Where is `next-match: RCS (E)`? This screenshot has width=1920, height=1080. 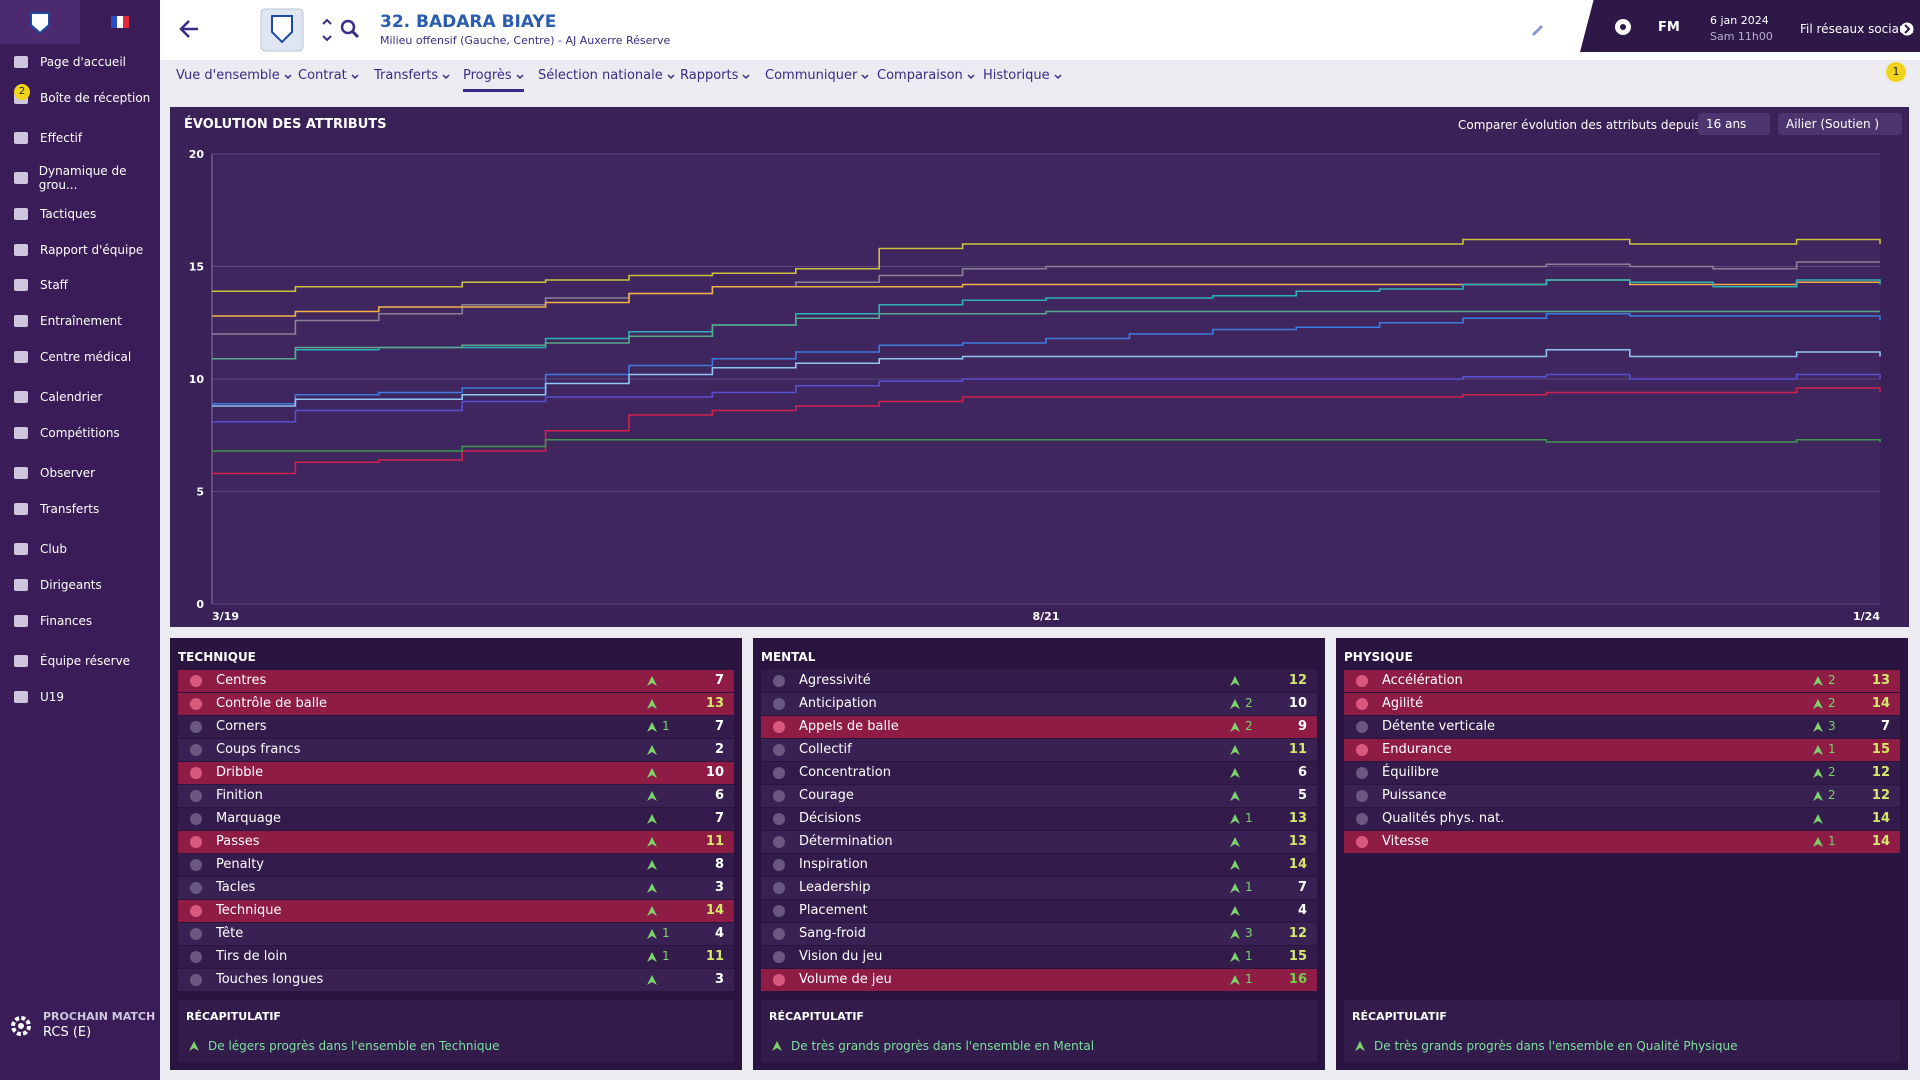
next-match: RCS (E) is located at coordinates (67, 1032).